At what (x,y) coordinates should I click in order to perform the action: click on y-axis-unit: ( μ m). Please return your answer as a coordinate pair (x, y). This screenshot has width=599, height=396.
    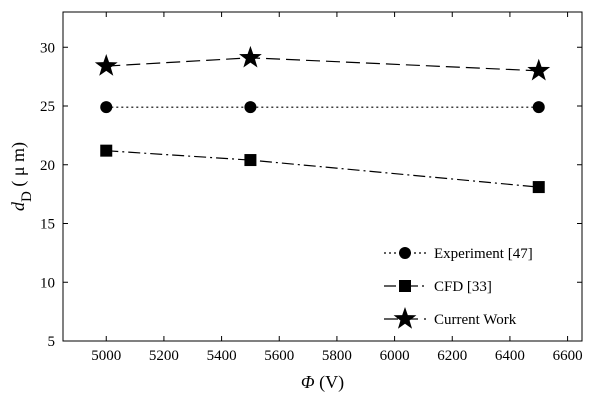
    Looking at the image, I should click on (18, 166).